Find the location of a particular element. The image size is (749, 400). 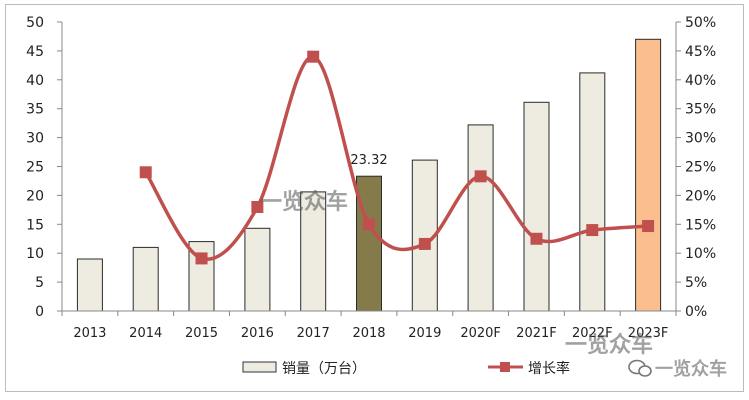

y-right-tick-label: 0% is located at coordinates (696, 312).